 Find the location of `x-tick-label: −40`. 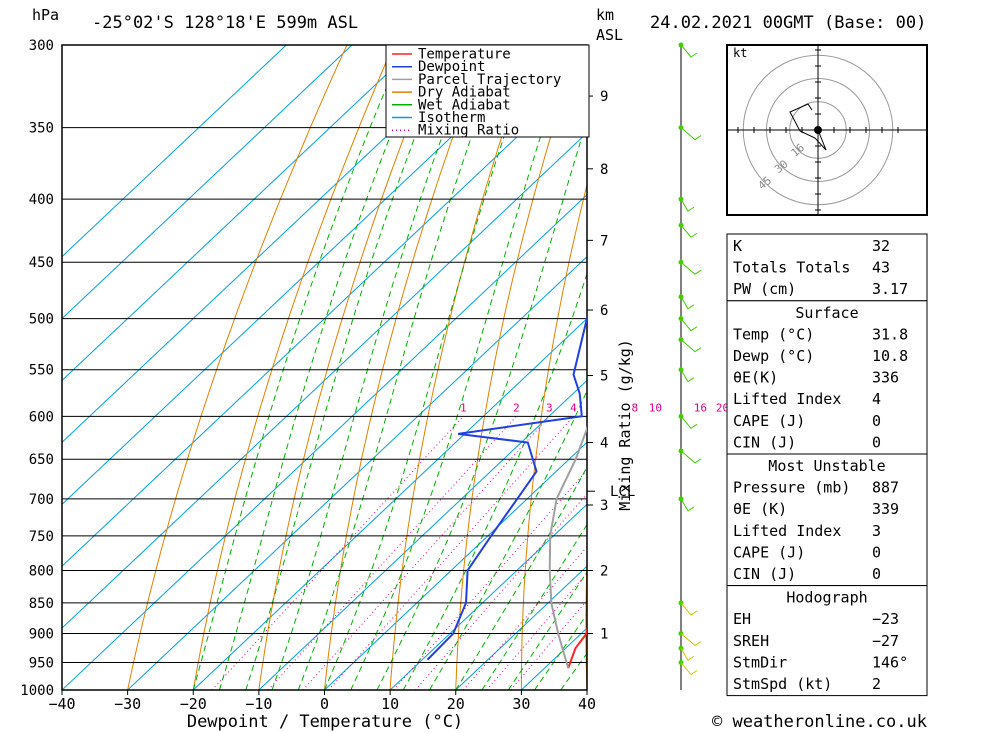

x-tick-label: −40 is located at coordinates (61, 704).